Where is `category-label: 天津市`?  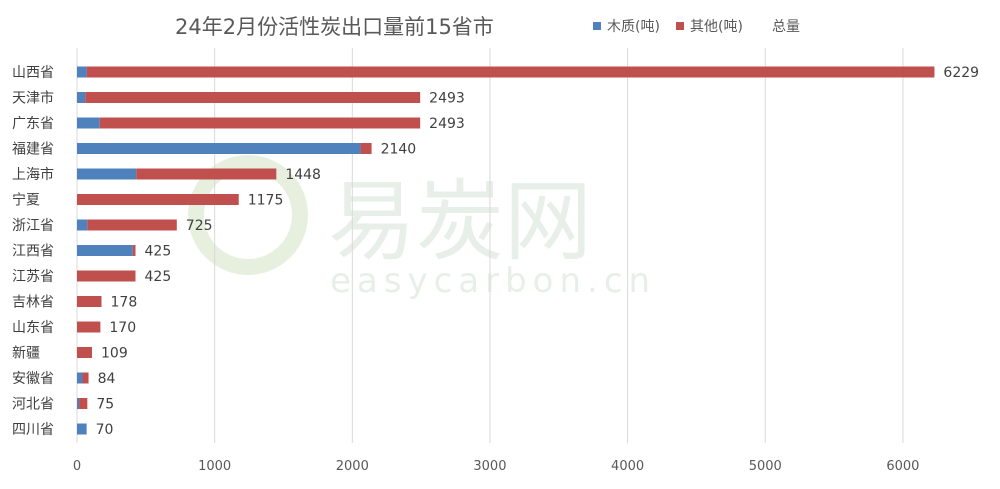 category-label: 天津市 is located at coordinates (33, 98).